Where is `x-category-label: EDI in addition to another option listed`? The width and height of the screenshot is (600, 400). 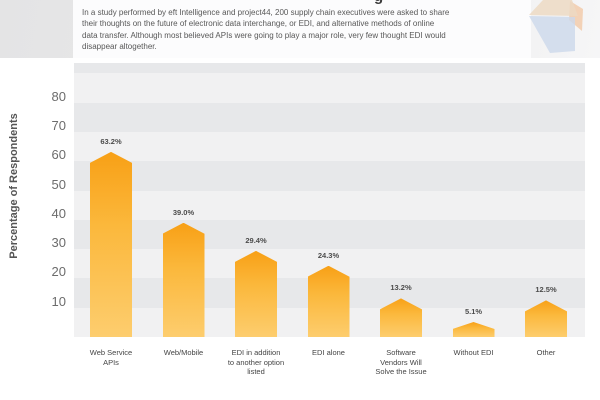 x-category-label: EDI in addition to another option listed is located at coordinates (256, 362).